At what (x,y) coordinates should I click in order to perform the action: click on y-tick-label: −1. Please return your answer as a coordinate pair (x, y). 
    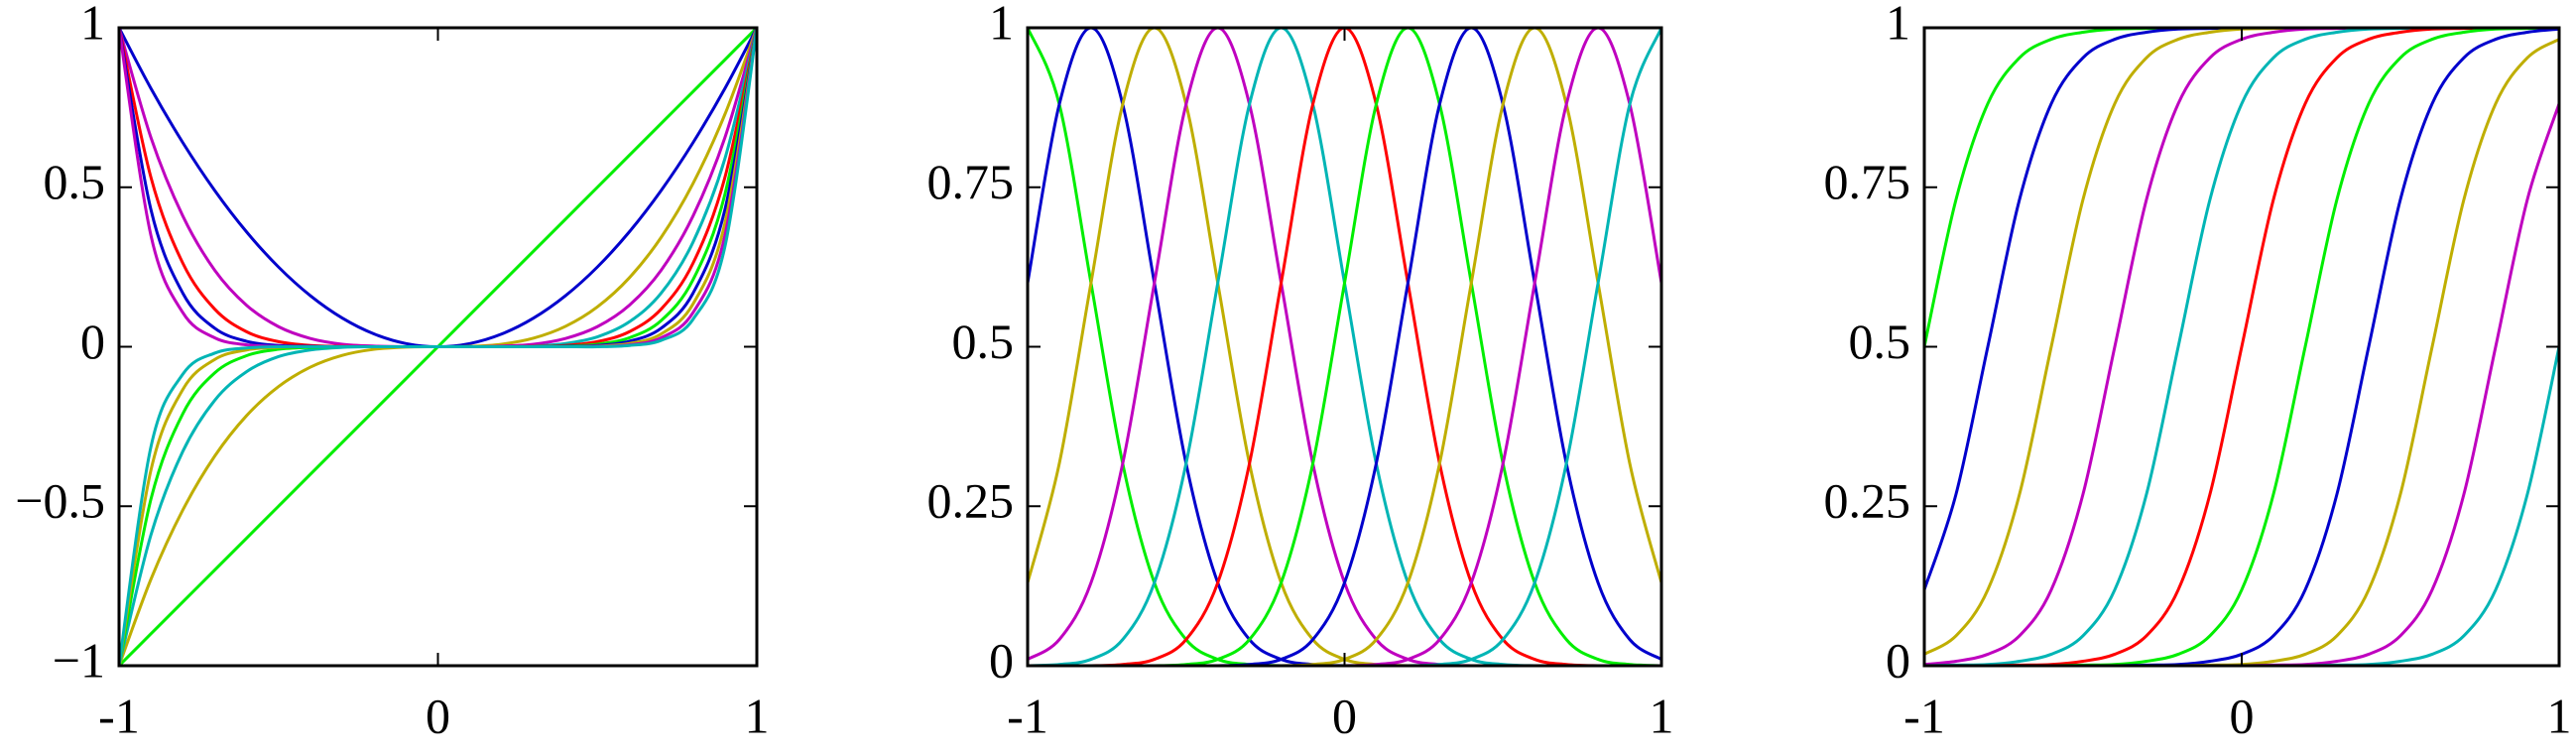
    Looking at the image, I should click on (79, 660).